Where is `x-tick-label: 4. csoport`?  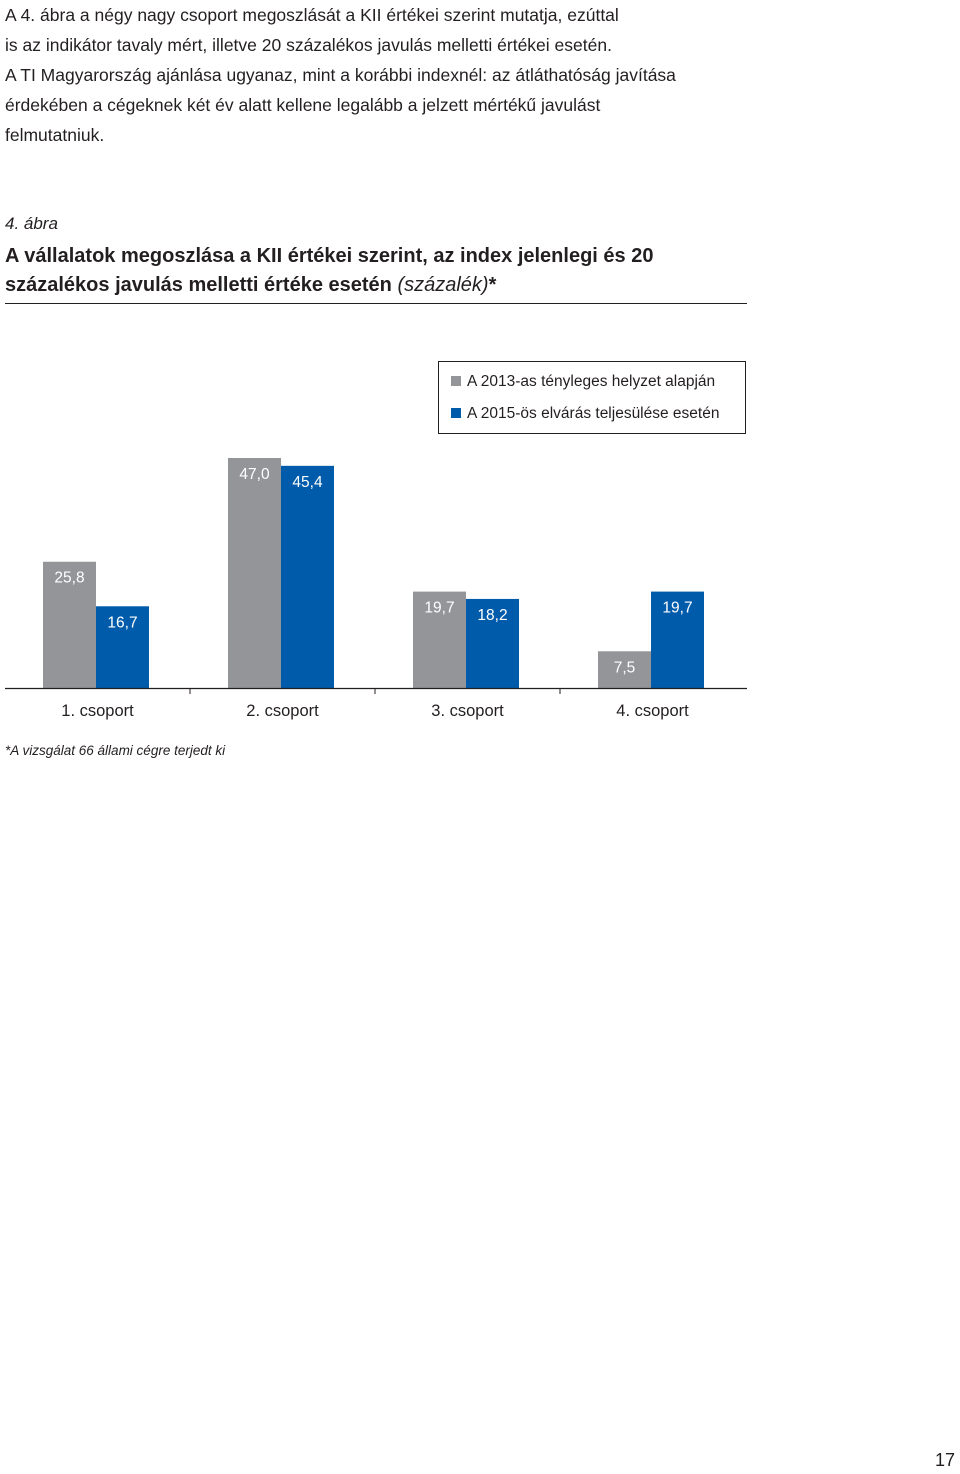
x-tick-label: 4. csoport is located at coordinates (652, 711).